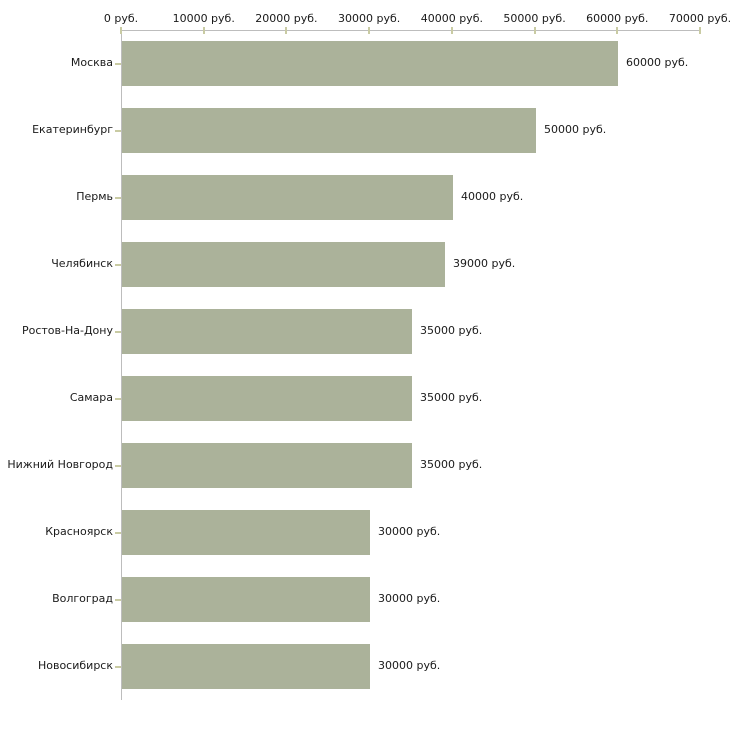 This screenshot has height=730, width=730. What do you see at coordinates (91, 397) in the screenshot?
I see `category-label: Самара` at bounding box center [91, 397].